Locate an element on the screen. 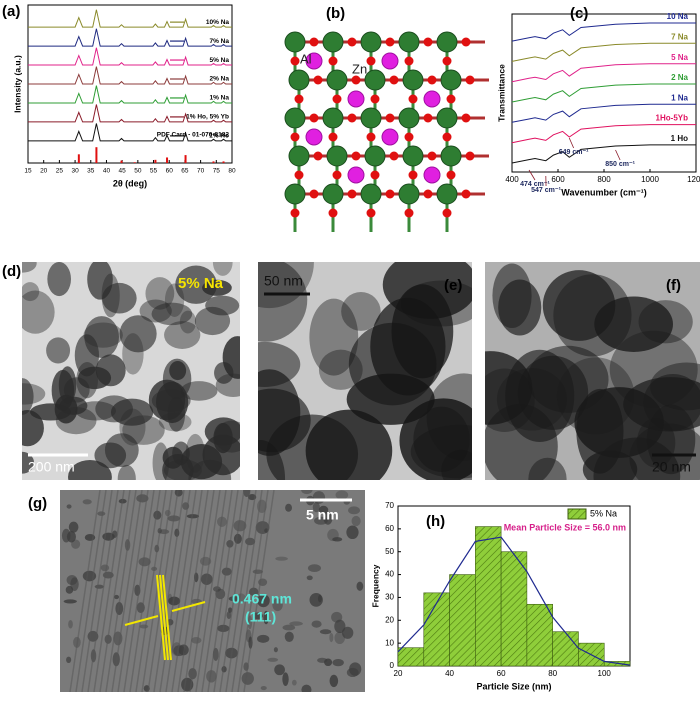 Image resolution: width=700 pixels, height=701 pixels. y-axis-label: Frequency is located at coordinates (375, 585).